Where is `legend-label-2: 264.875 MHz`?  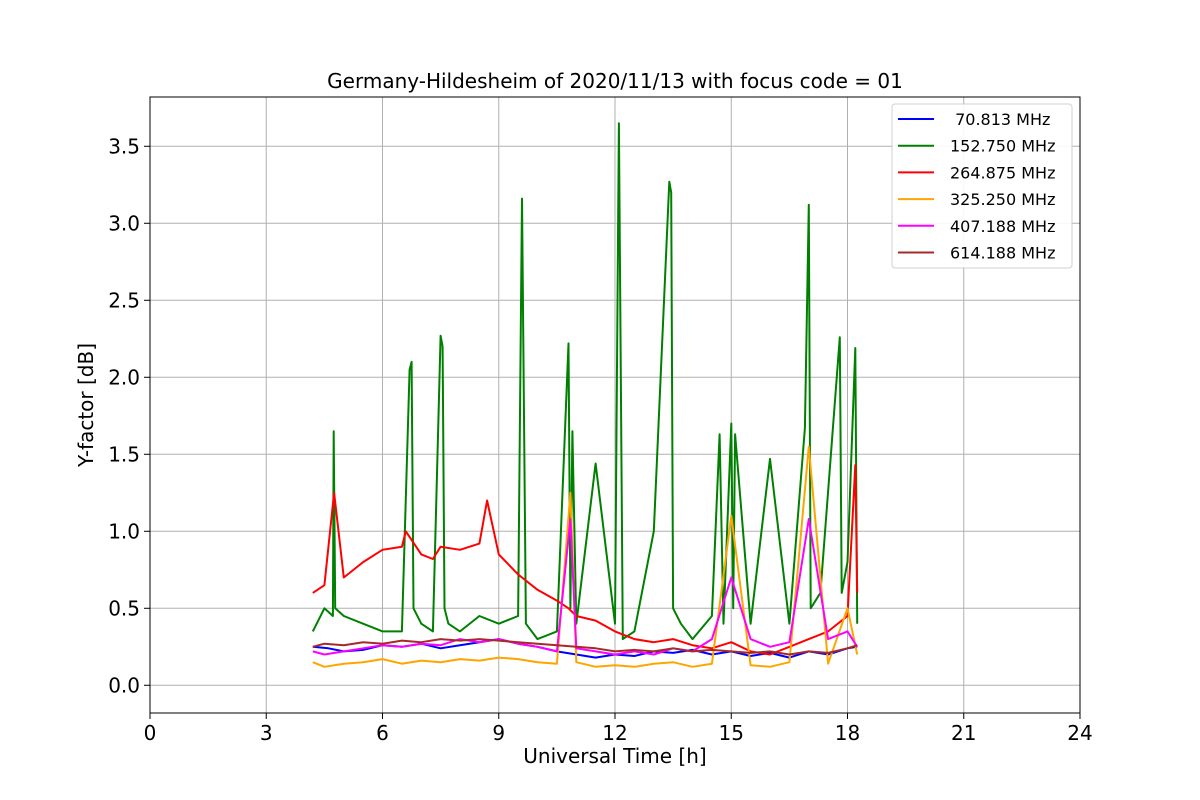 legend-label-2: 264.875 MHz is located at coordinates (1002, 172).